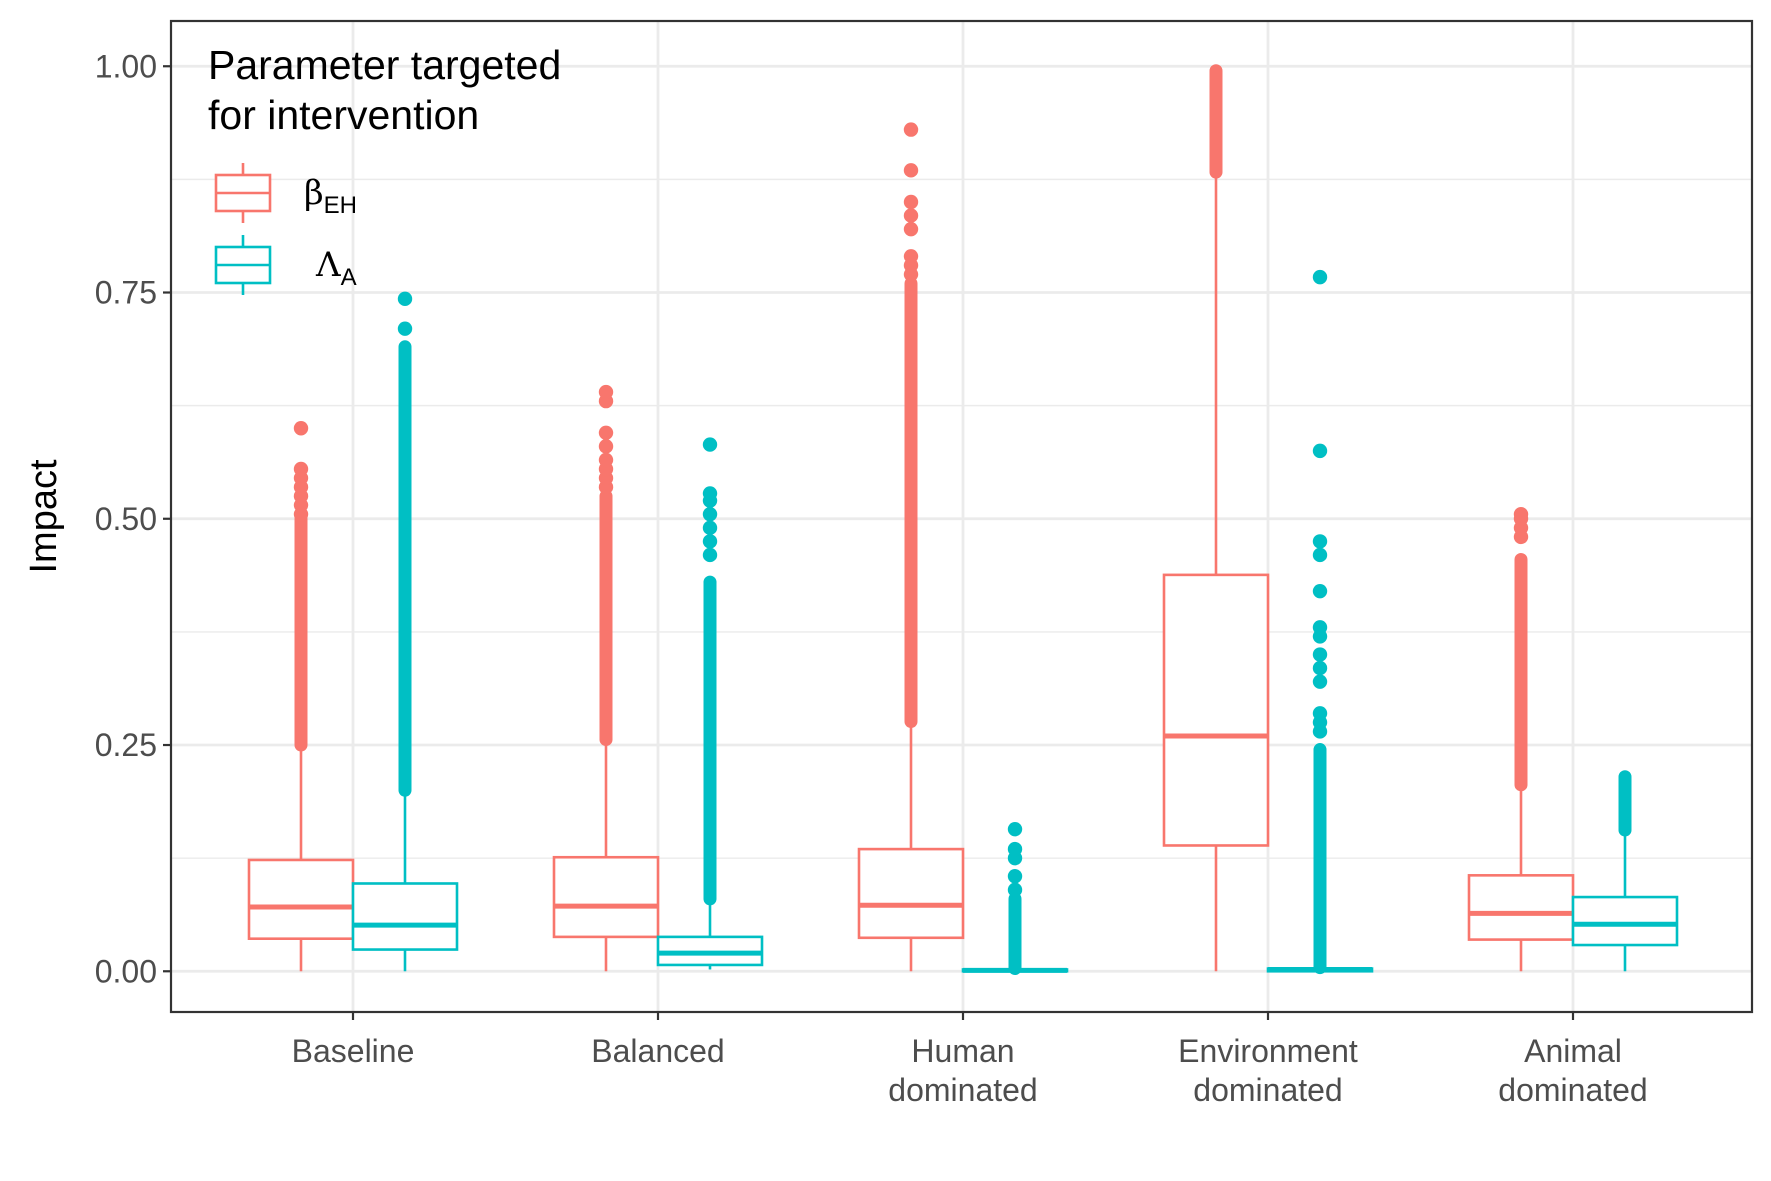  What do you see at coordinates (126, 745) in the screenshot?
I see `y-tick-label: 0.25` at bounding box center [126, 745].